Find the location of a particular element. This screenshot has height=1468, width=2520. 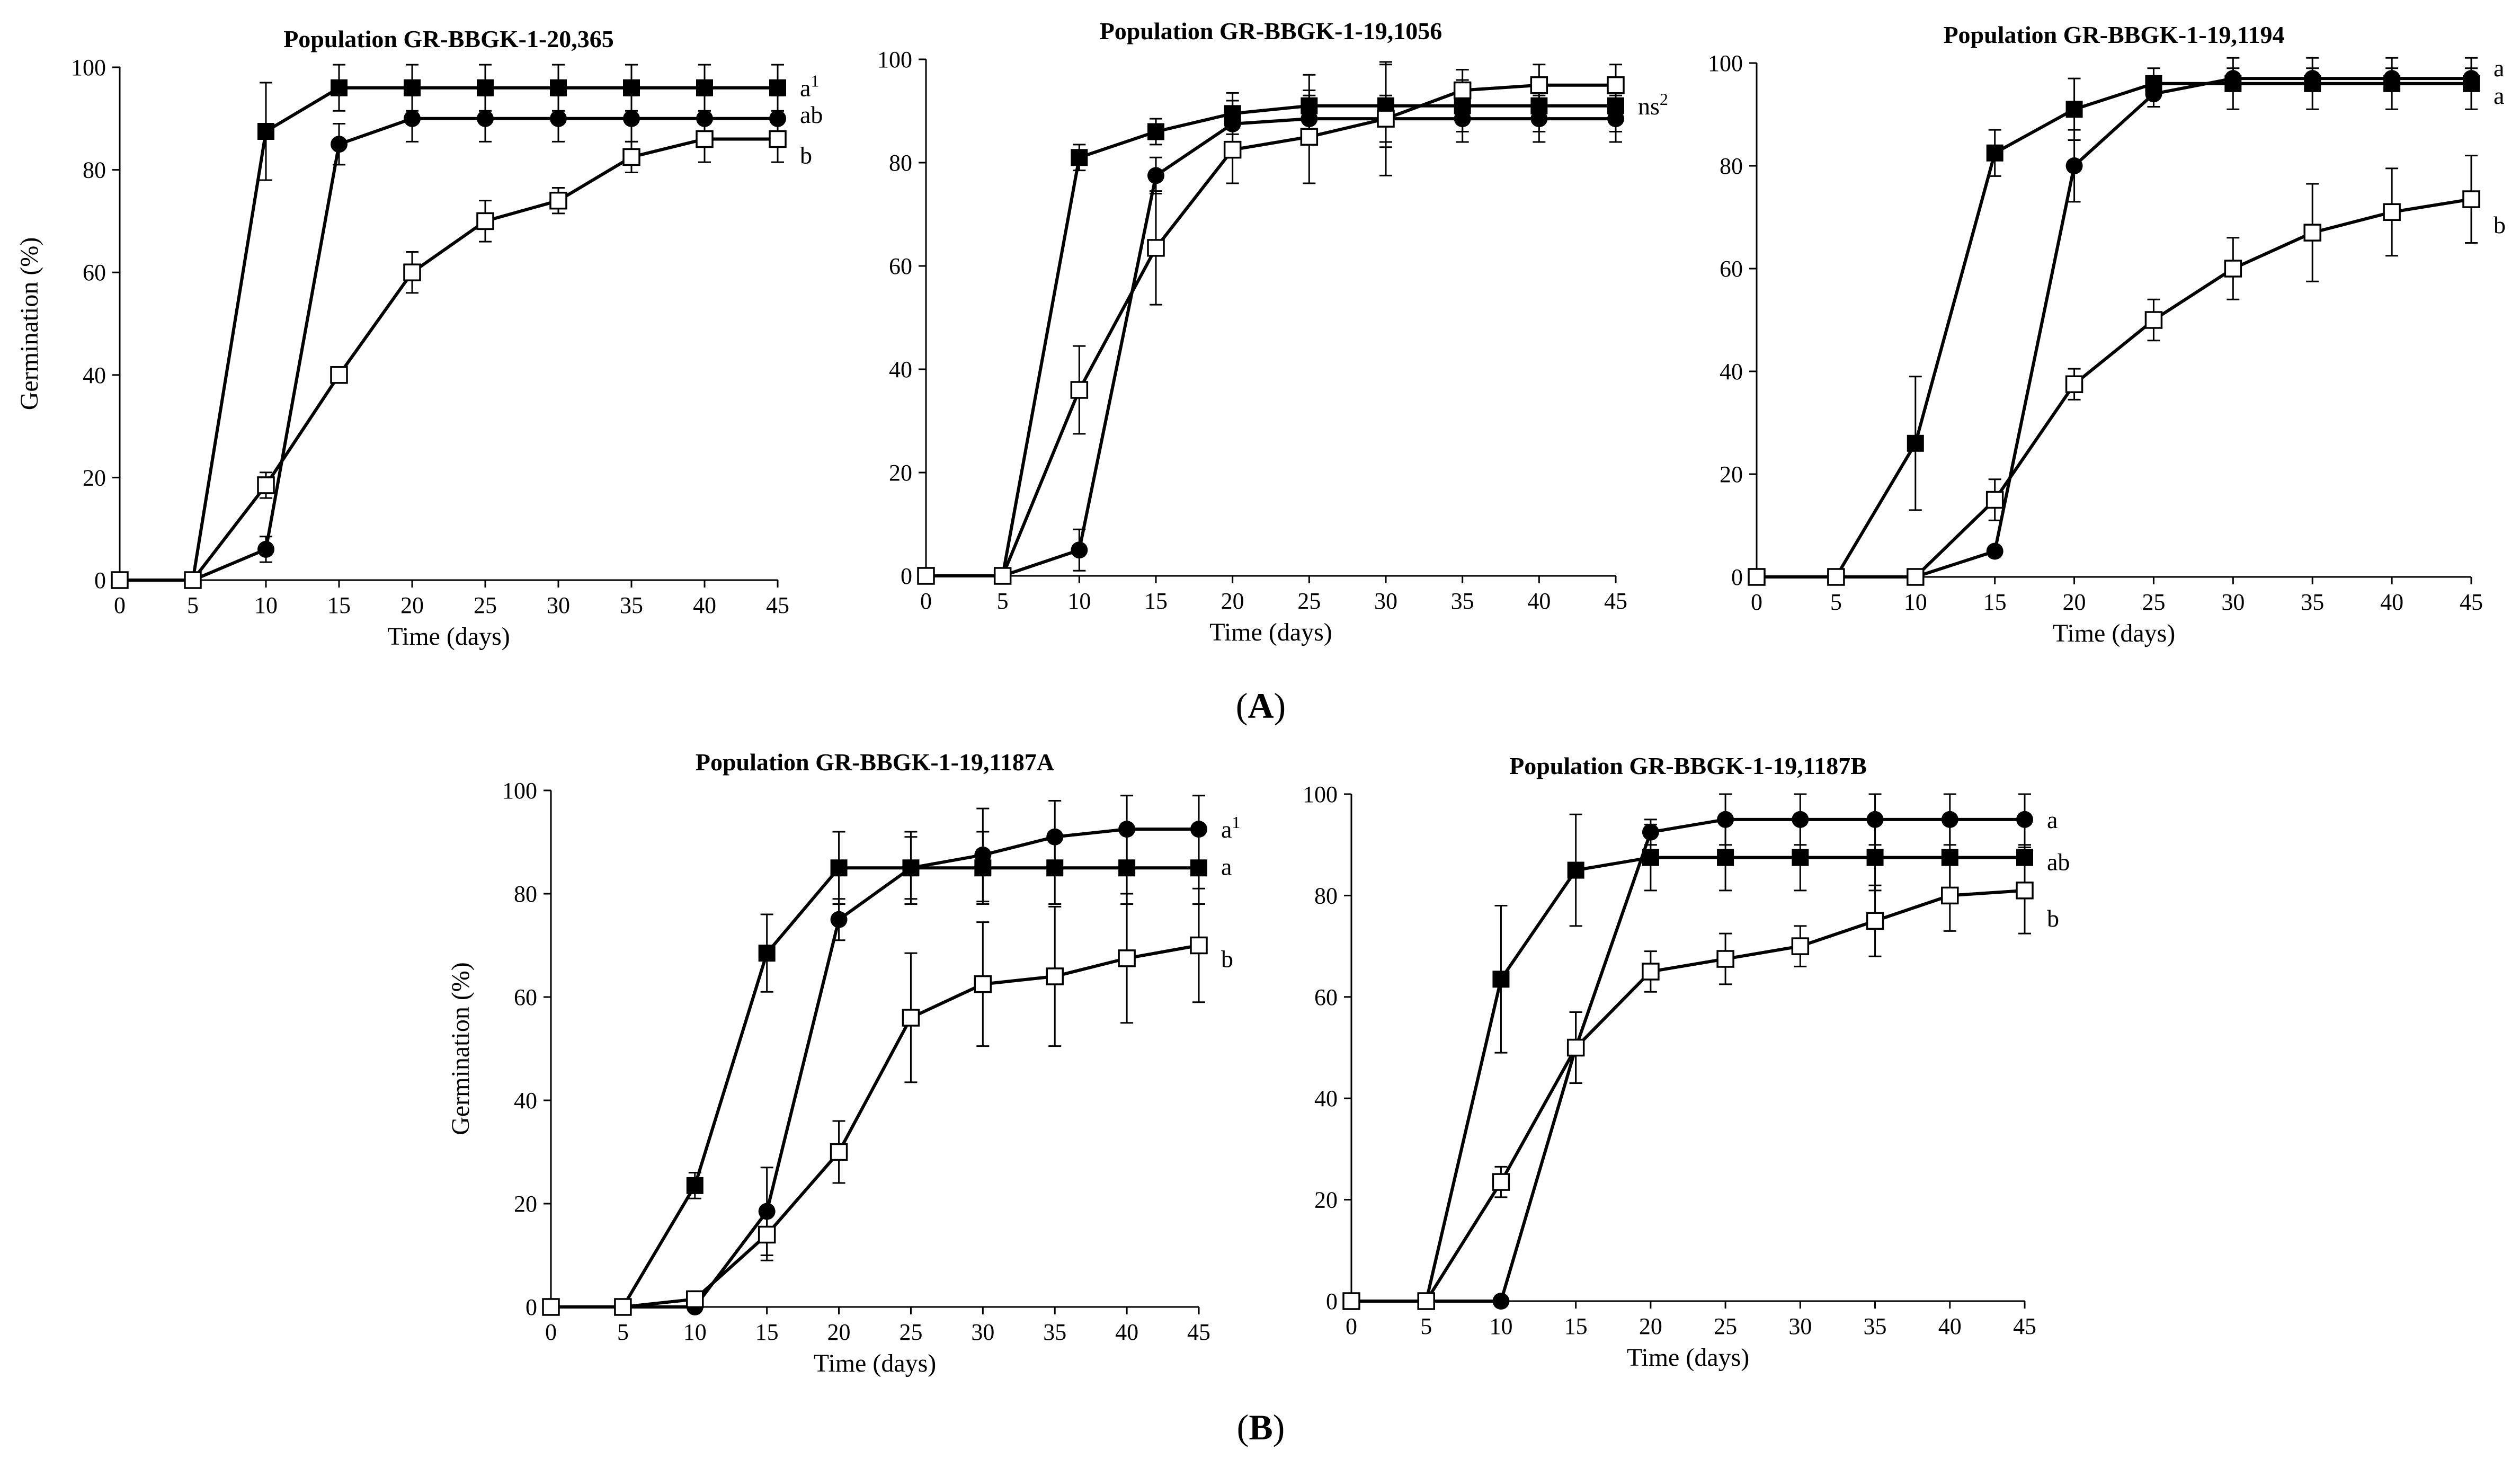

x-tick-label: 45 is located at coordinates (1615, 601).